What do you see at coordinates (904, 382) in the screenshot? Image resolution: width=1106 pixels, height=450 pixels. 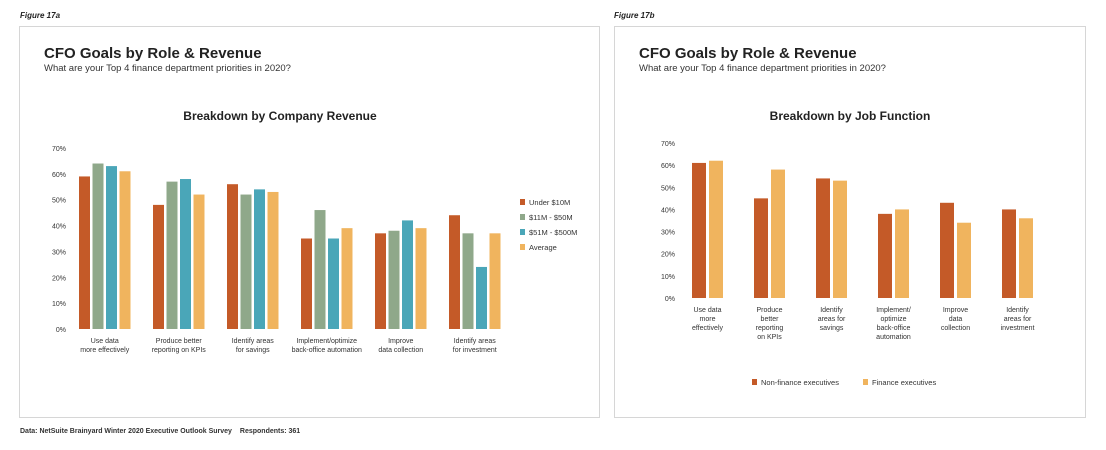 I see `legend-label: Finance executives` at bounding box center [904, 382].